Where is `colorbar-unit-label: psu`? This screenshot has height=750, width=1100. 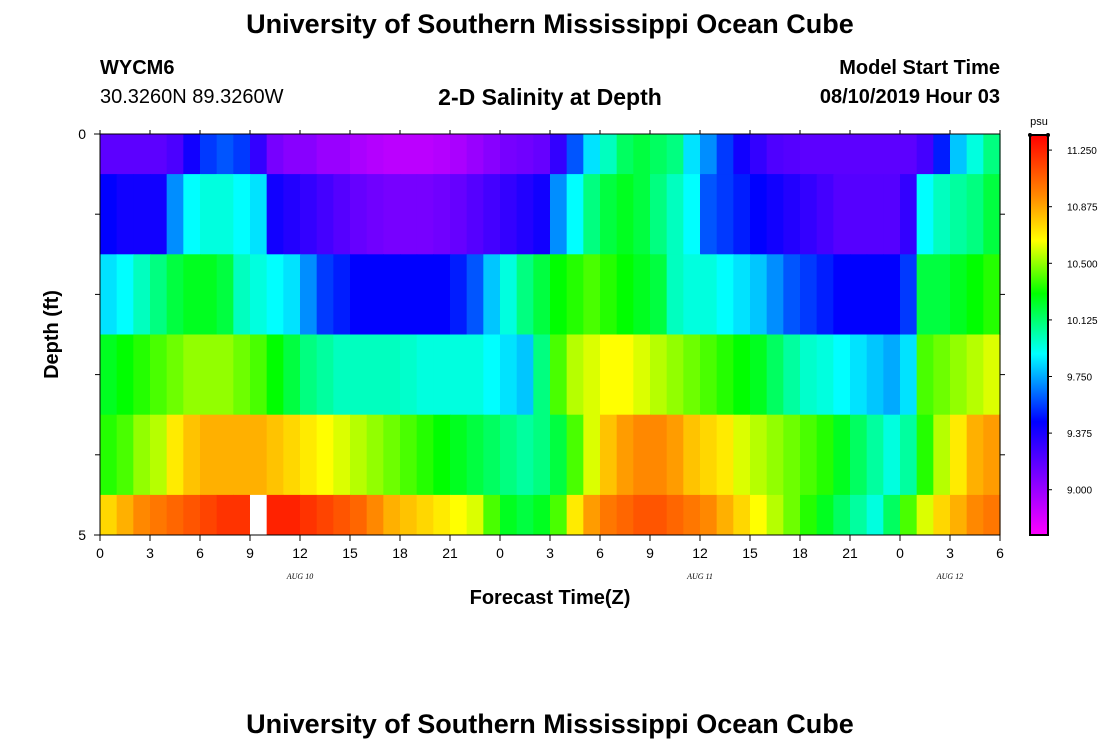
colorbar-unit-label: psu is located at coordinates (1039, 122).